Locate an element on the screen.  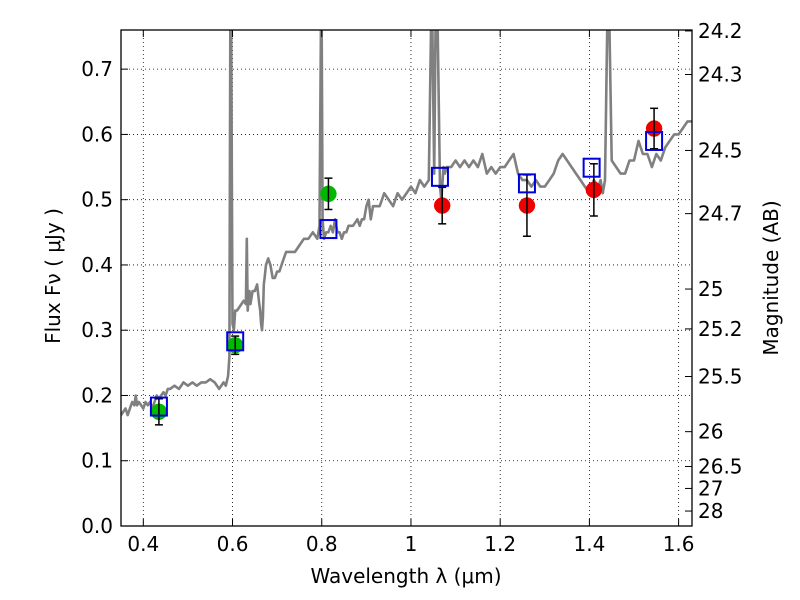
y-tick-label: 0.6 is located at coordinates (97, 134).